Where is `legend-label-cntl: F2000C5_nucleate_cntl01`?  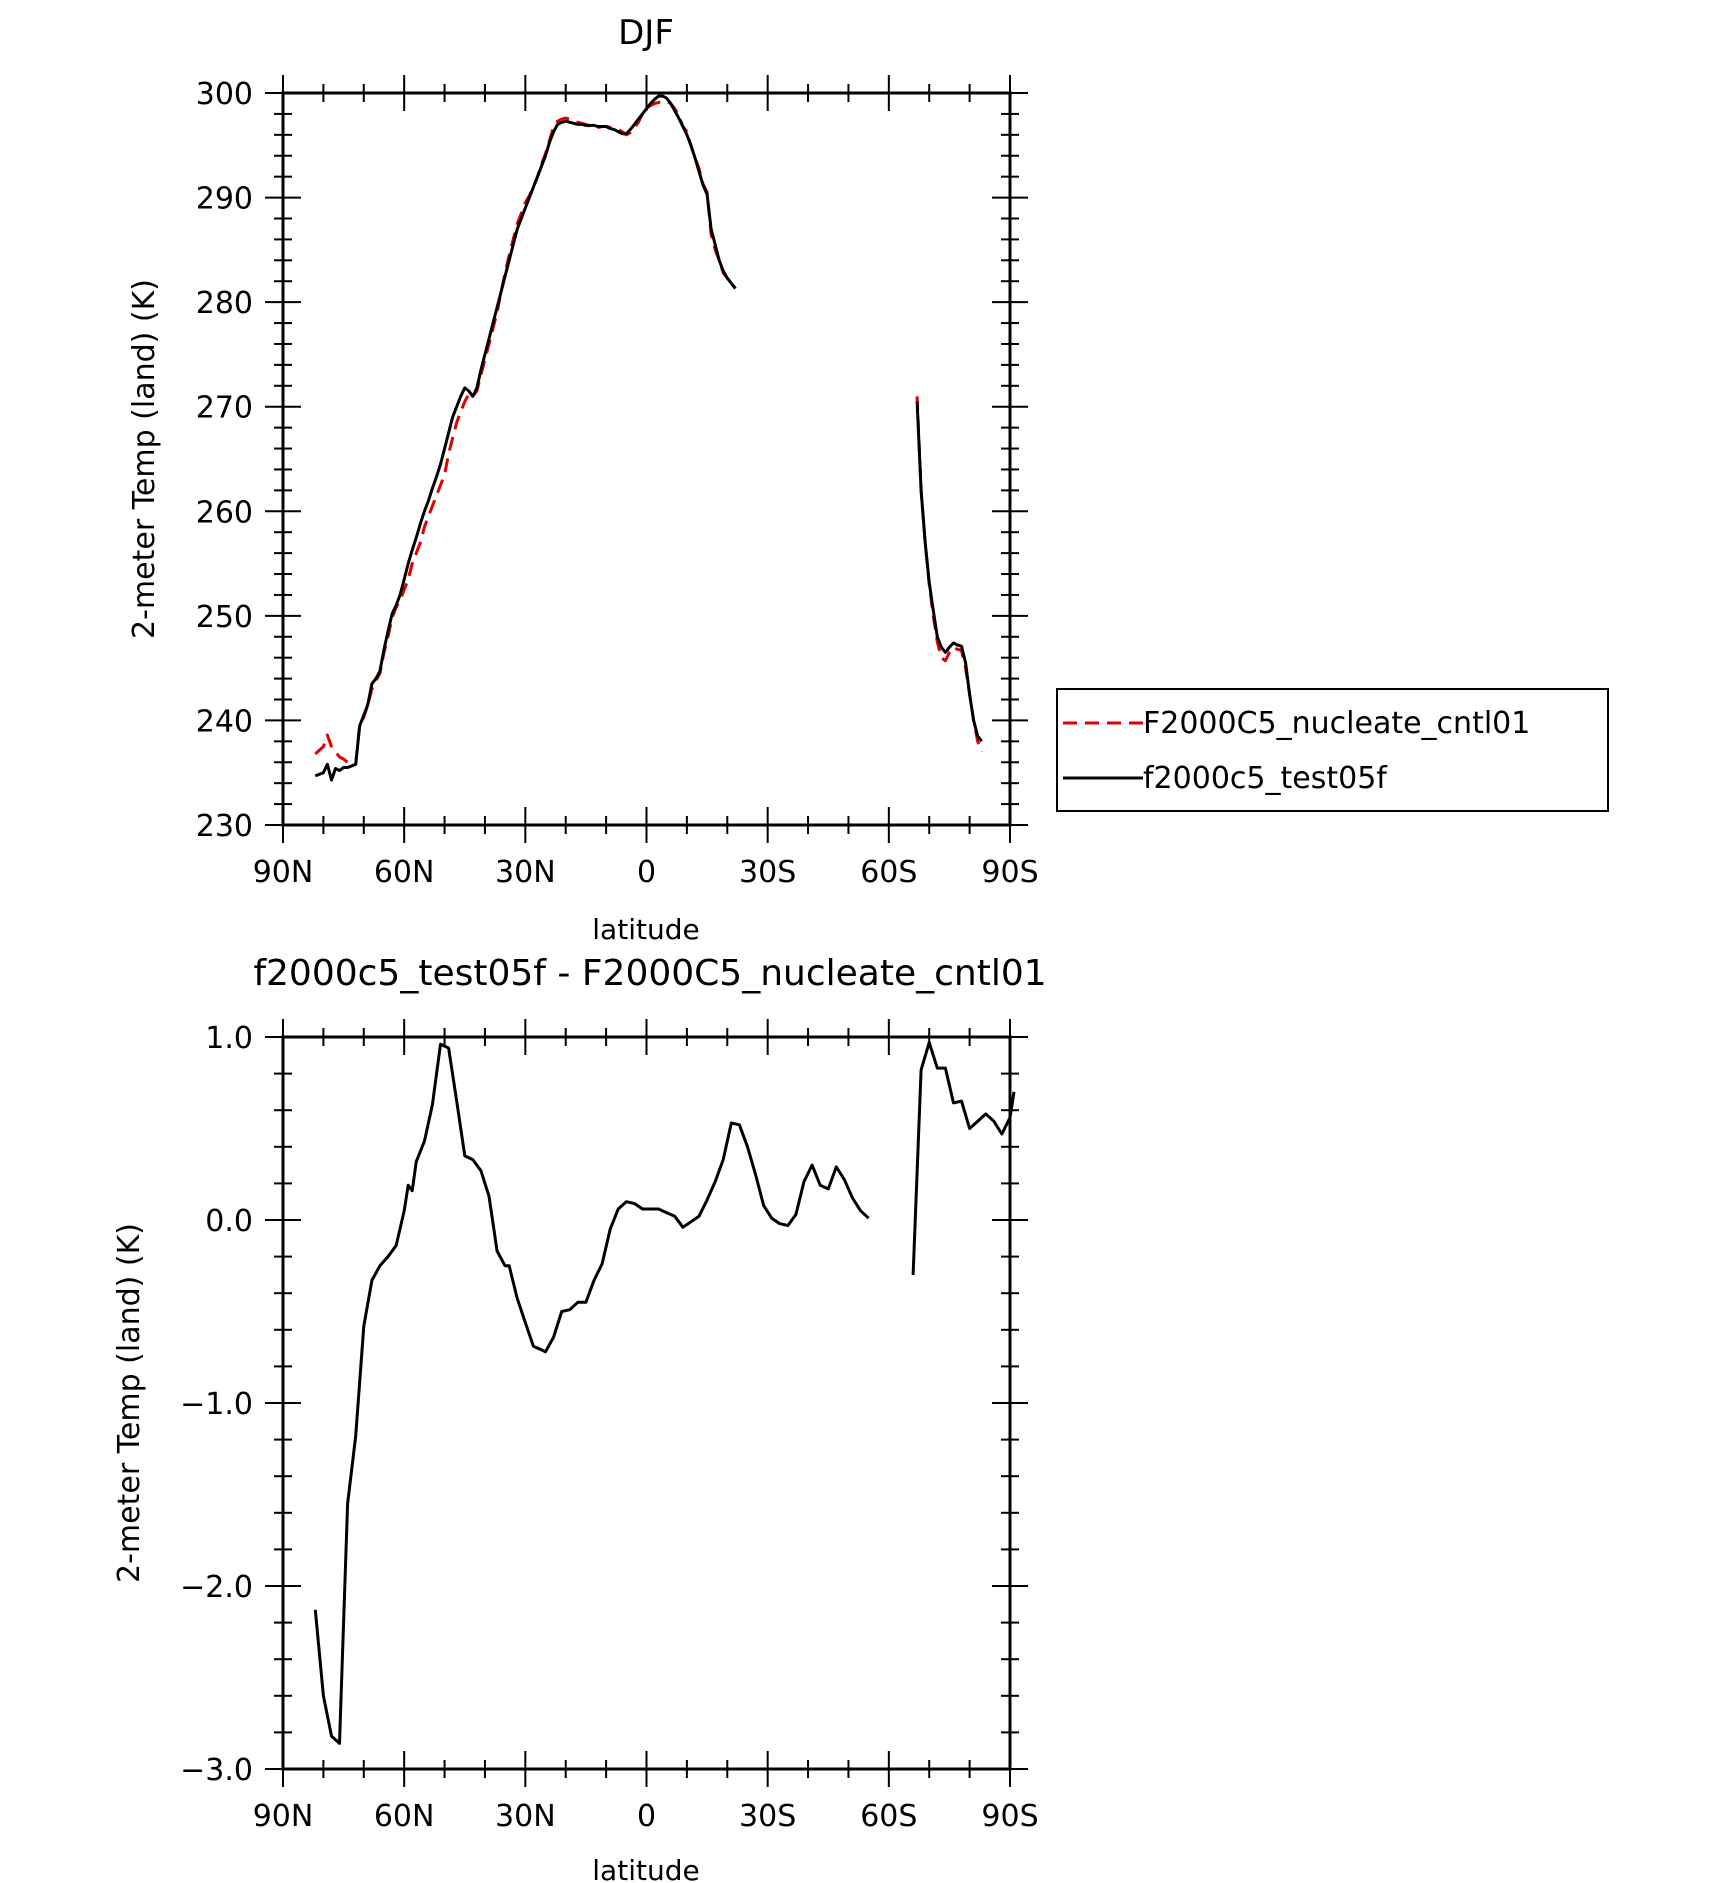 legend-label-cntl: F2000C5_nucleate_cntl01 is located at coordinates (1336, 723).